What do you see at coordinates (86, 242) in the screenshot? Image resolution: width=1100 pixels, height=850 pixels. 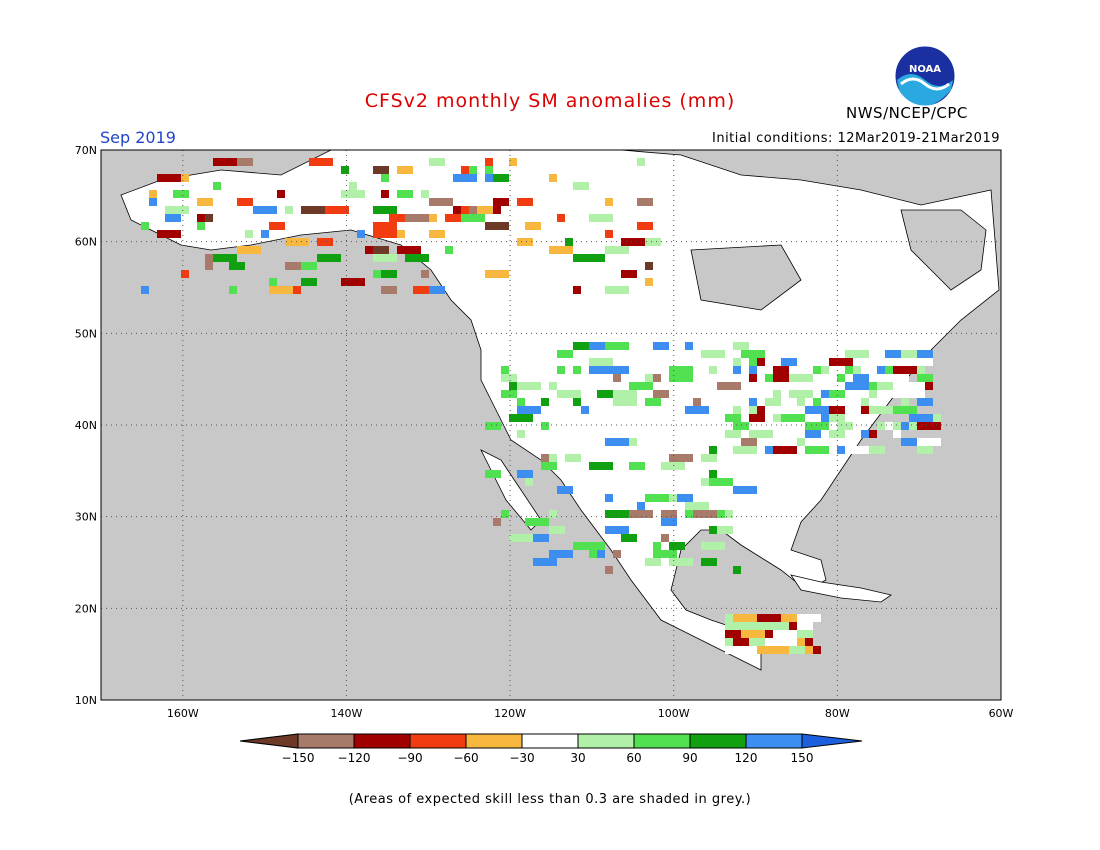 I see `lat-label: 60N` at bounding box center [86, 242].